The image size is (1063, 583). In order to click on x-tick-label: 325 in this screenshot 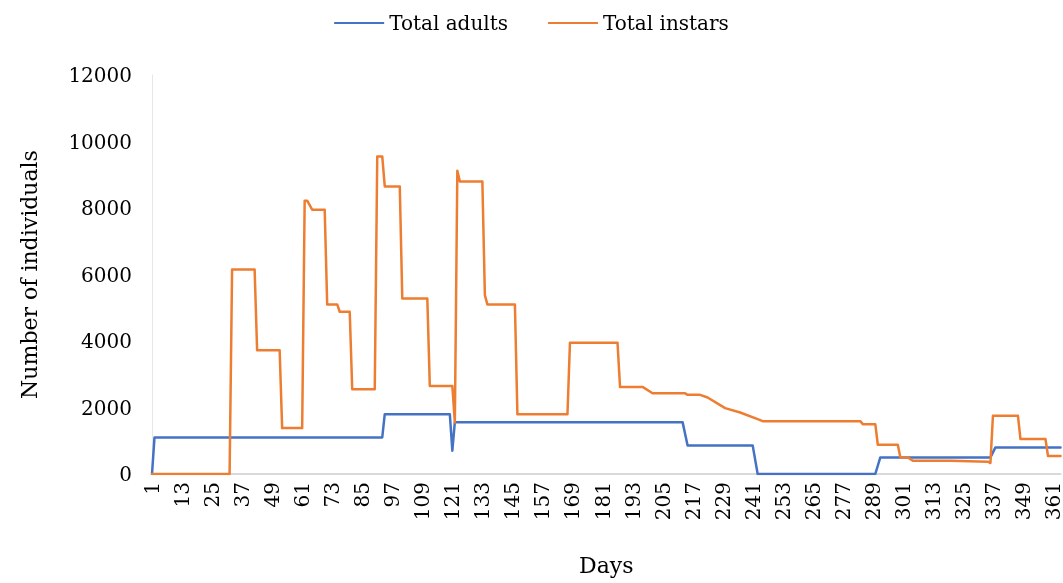, I will do `click(962, 501)`.